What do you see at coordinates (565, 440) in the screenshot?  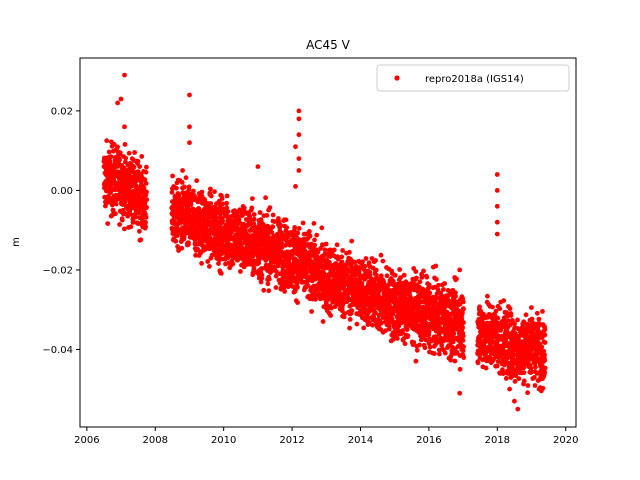 I see `x-tick-label: 2020` at bounding box center [565, 440].